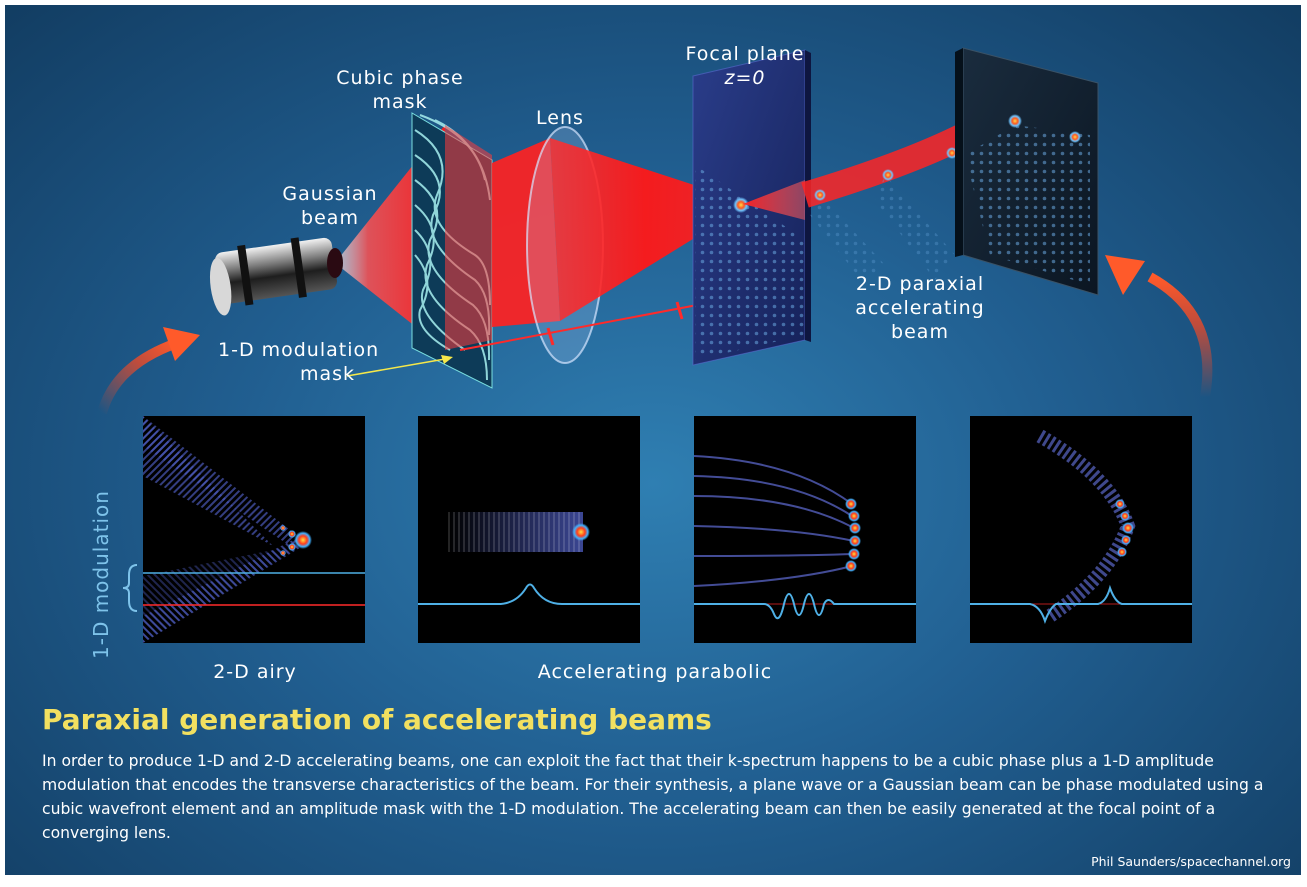  I want to click on panel-2d-airy, so click(254, 529).